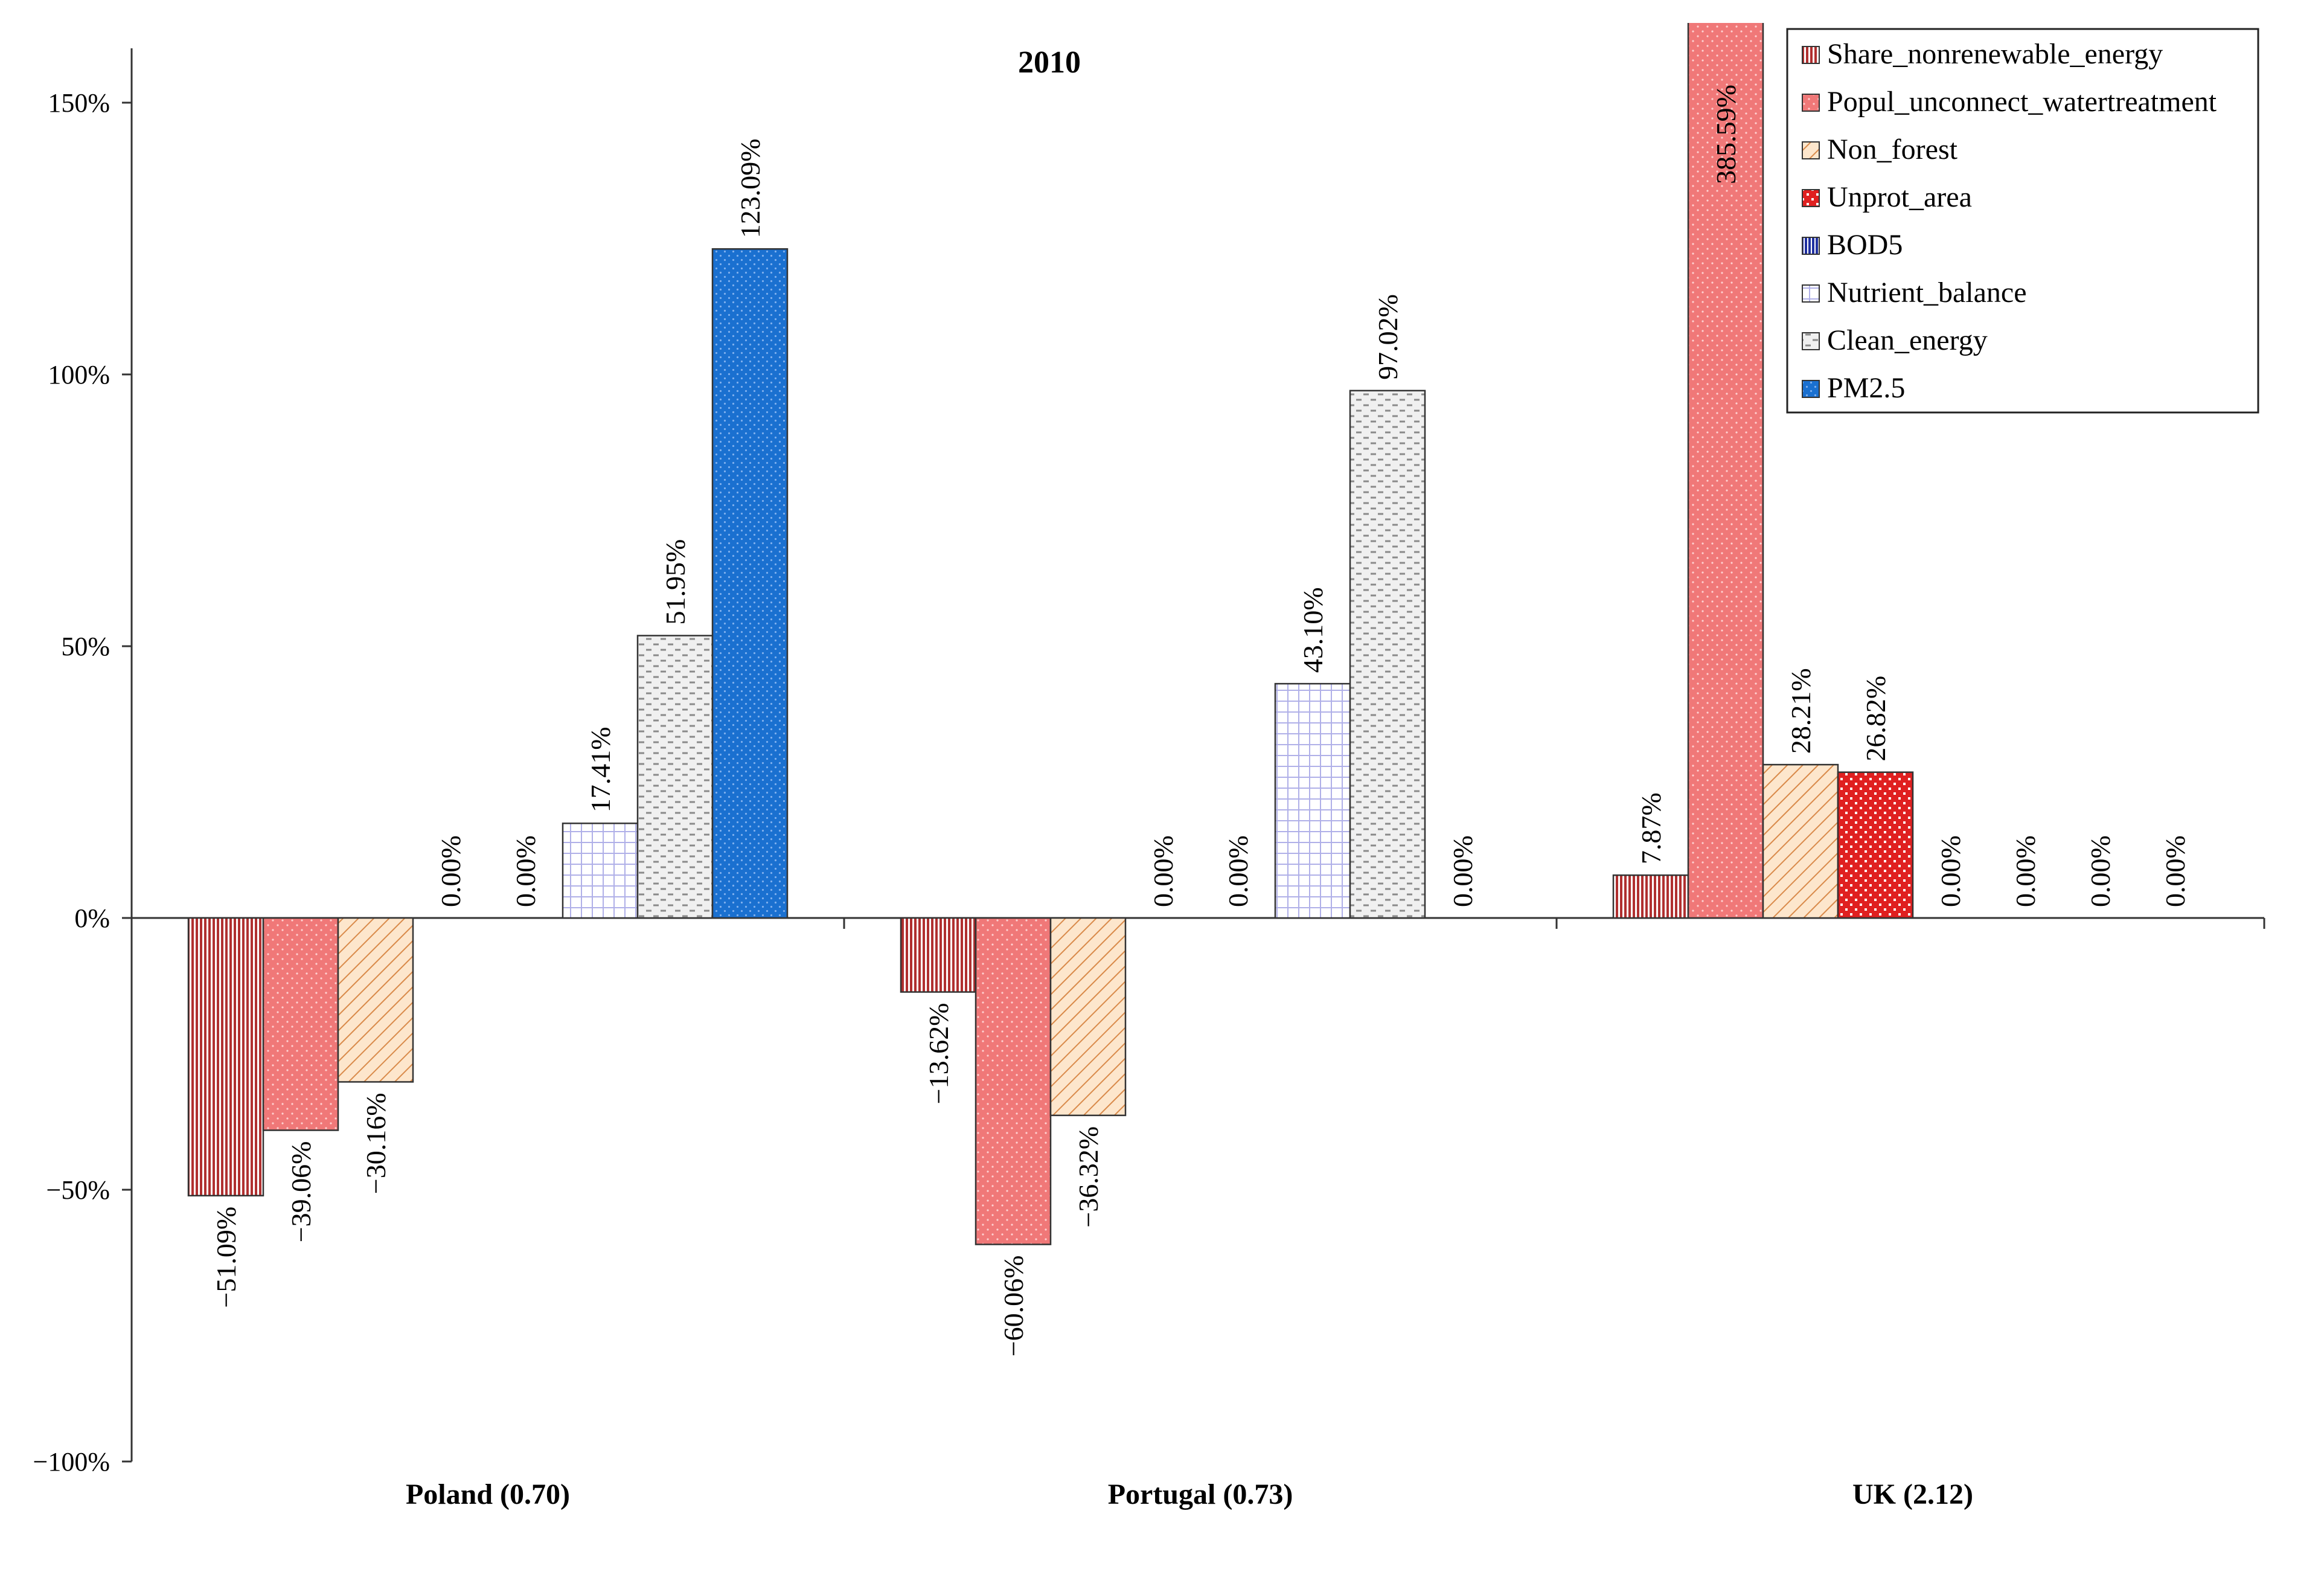  What do you see at coordinates (78, 1190) in the screenshot?
I see `y-tick-label: −50%` at bounding box center [78, 1190].